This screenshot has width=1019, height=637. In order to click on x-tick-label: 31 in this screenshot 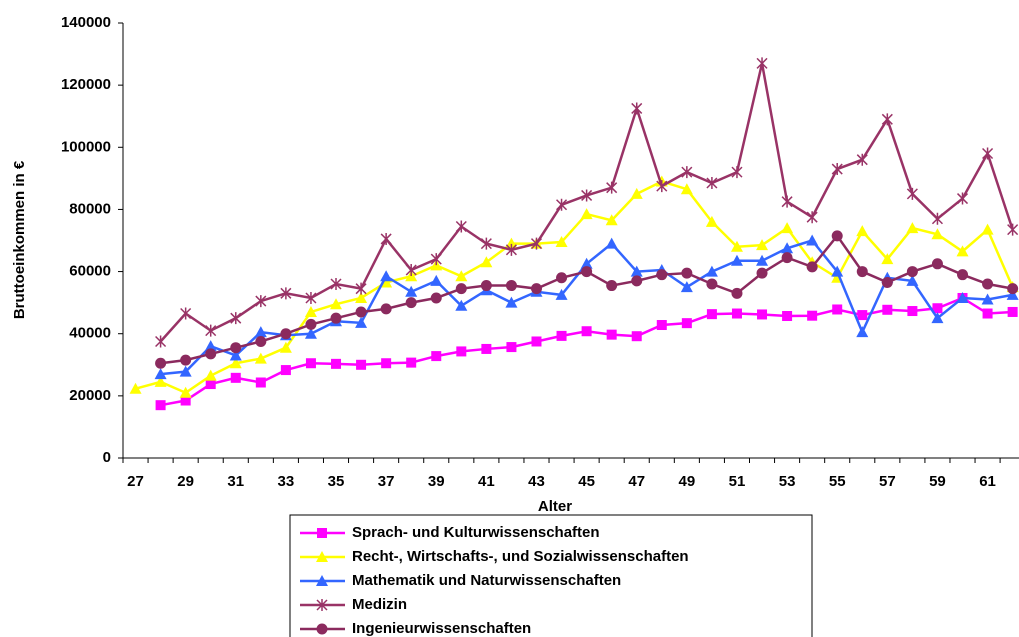, I will do `click(235, 481)`.